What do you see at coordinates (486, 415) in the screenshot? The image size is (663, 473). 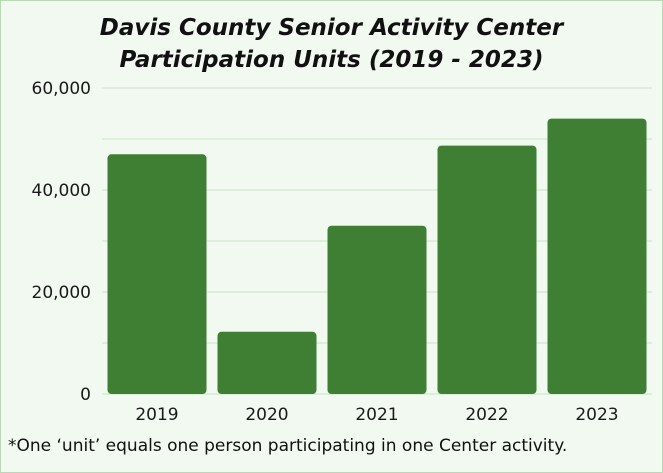 I see `x-tick-label: 2022` at bounding box center [486, 415].